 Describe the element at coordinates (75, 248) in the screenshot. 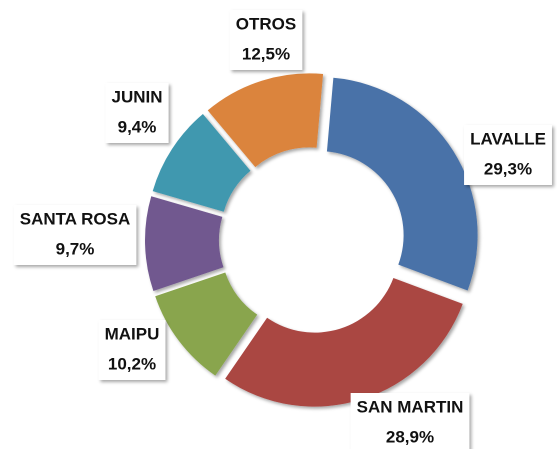

I see `value-label: 9,7%` at that location.